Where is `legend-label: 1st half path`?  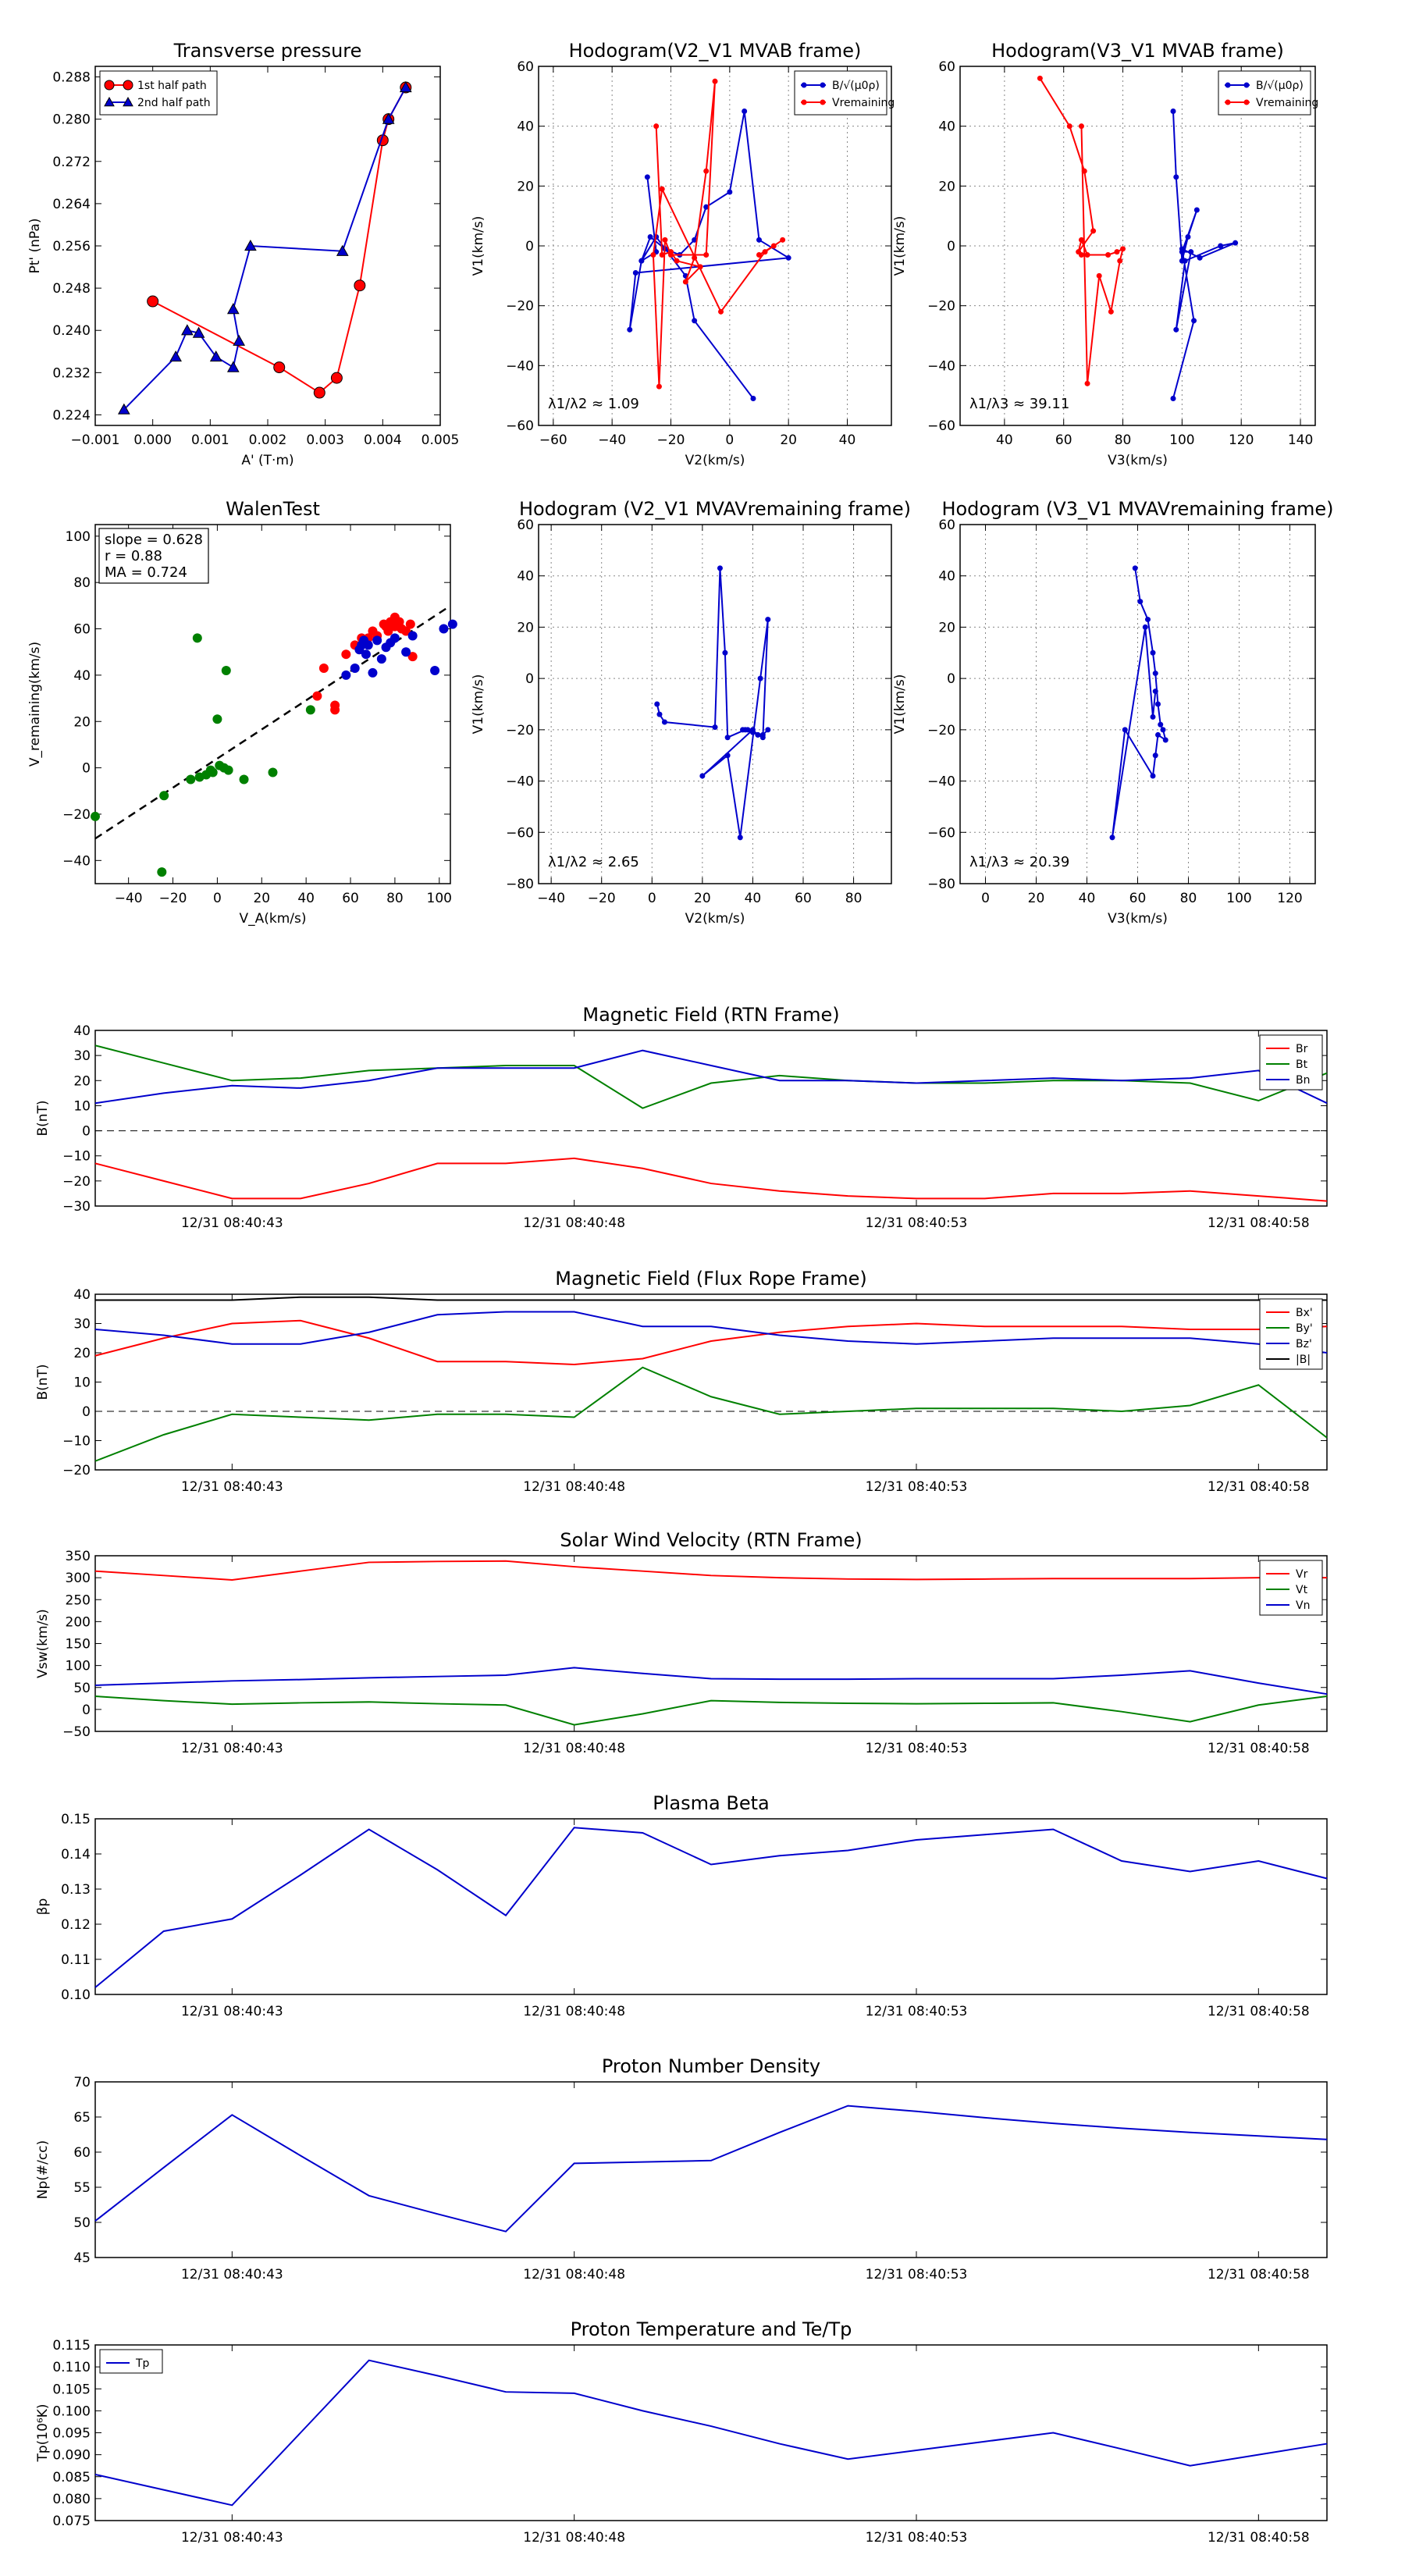
legend-label: 1st half path is located at coordinates (172, 86).